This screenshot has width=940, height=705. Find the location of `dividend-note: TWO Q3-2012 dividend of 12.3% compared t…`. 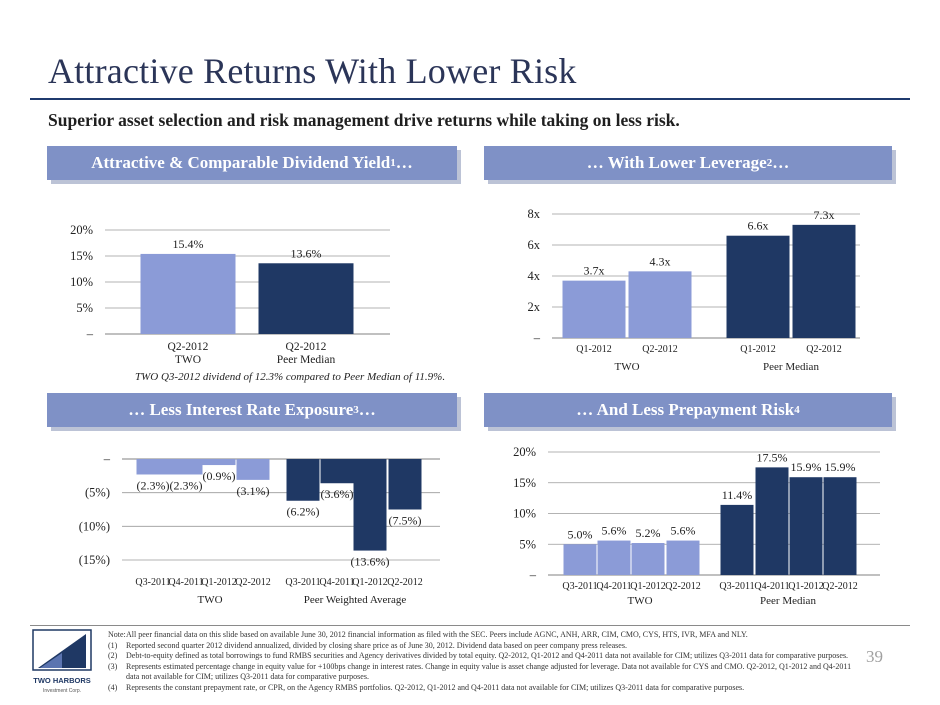

dividend-note: TWO Q3-2012 dividend of 12.3% compared t… is located at coordinates (290, 377).